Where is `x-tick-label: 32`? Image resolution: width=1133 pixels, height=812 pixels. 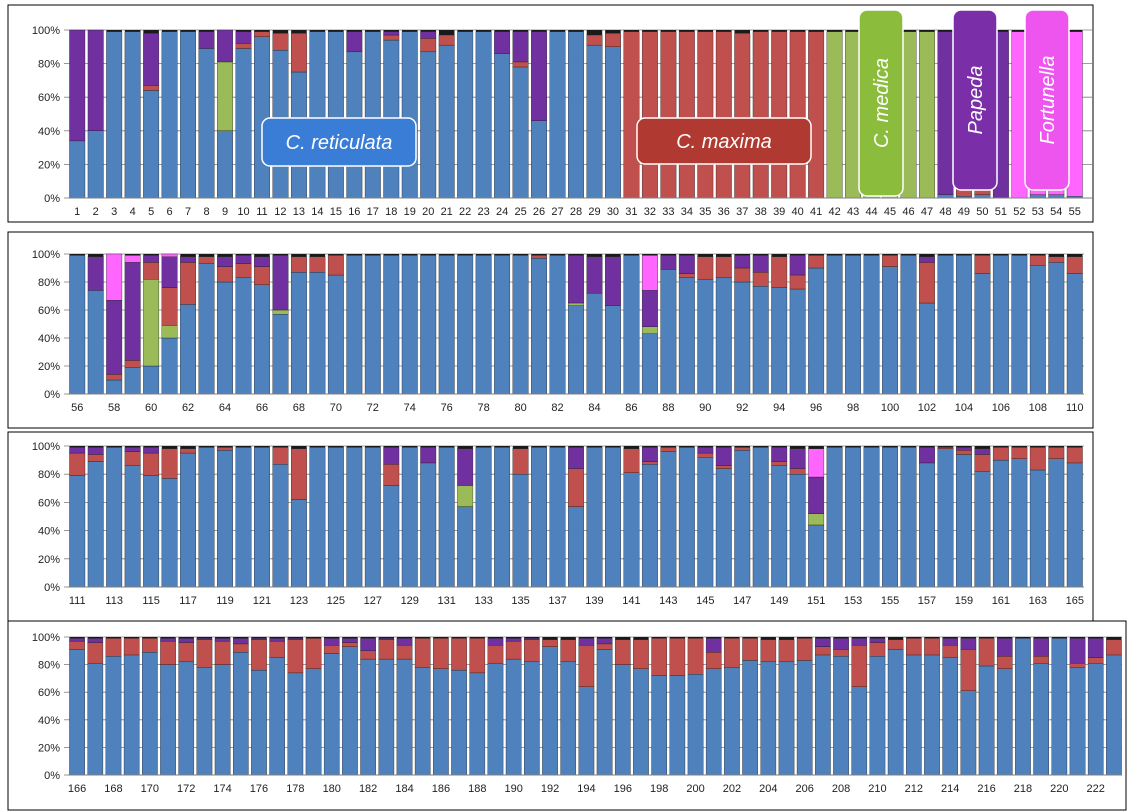
x-tick-label: 32 is located at coordinates (650, 212).